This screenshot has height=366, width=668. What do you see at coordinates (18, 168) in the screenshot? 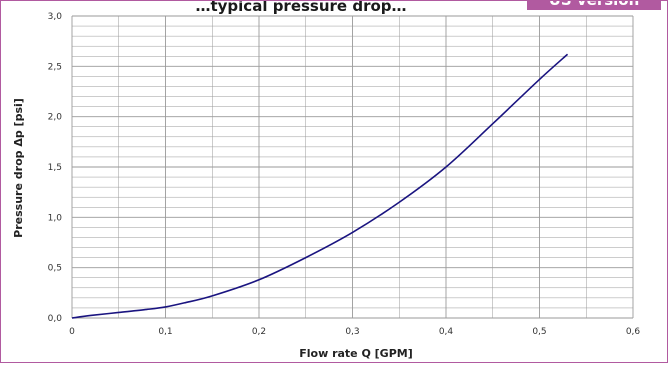
I see `y-axis-title: Pressure drop Δp [psi]` at bounding box center [18, 168].